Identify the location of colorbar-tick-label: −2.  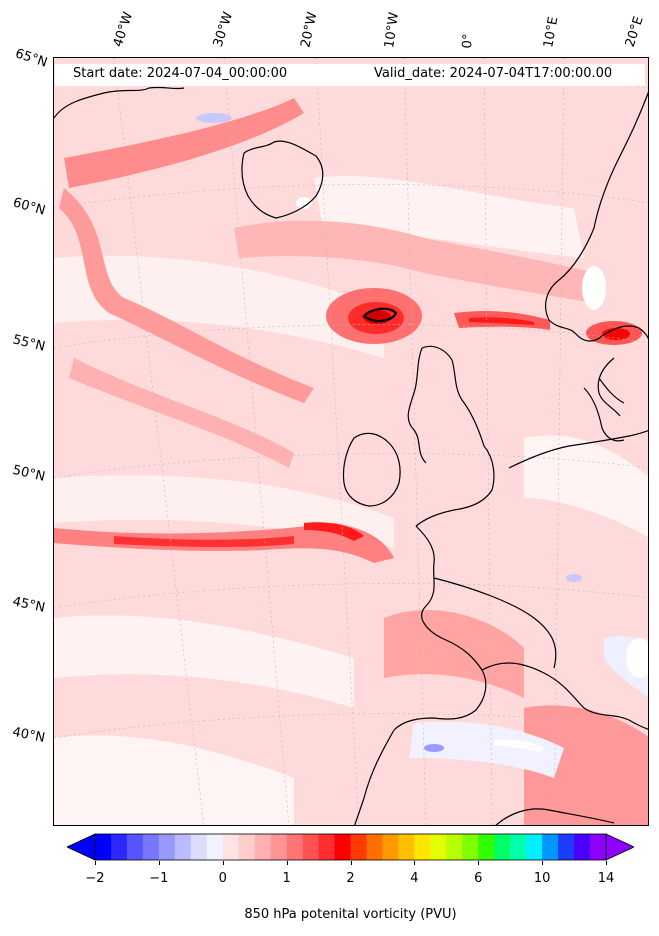
(95, 878).